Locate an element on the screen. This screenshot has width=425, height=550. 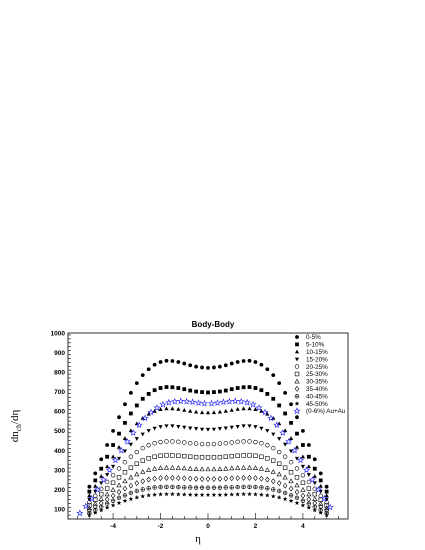
y-axis-title: dnch/dη is located at coordinates (16, 426).